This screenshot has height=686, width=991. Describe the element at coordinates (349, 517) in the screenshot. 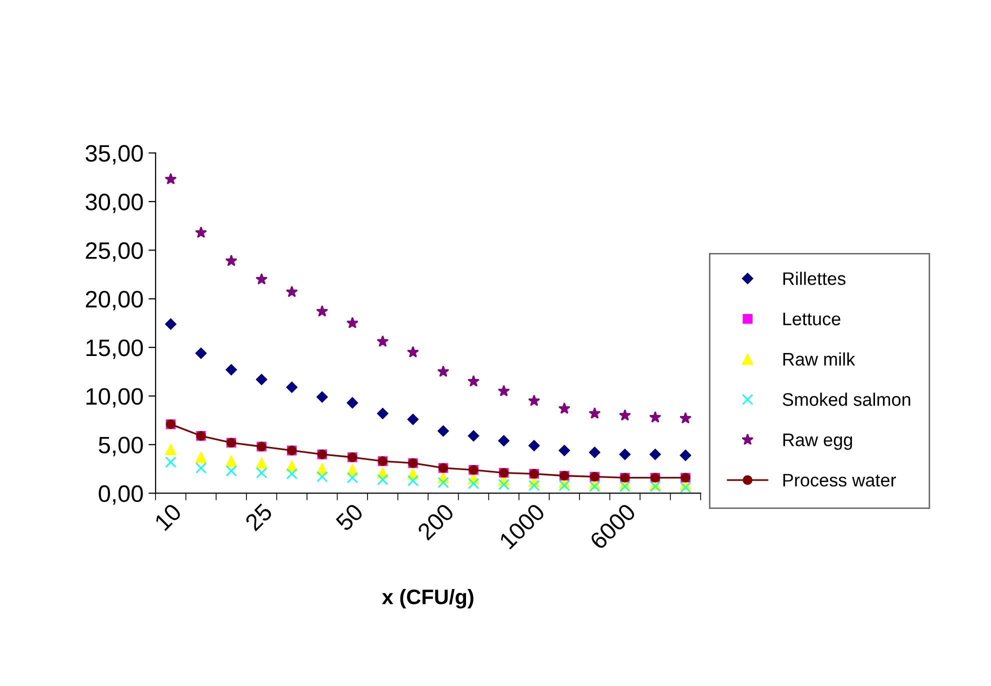

I see `x-tick-label: 50` at that location.